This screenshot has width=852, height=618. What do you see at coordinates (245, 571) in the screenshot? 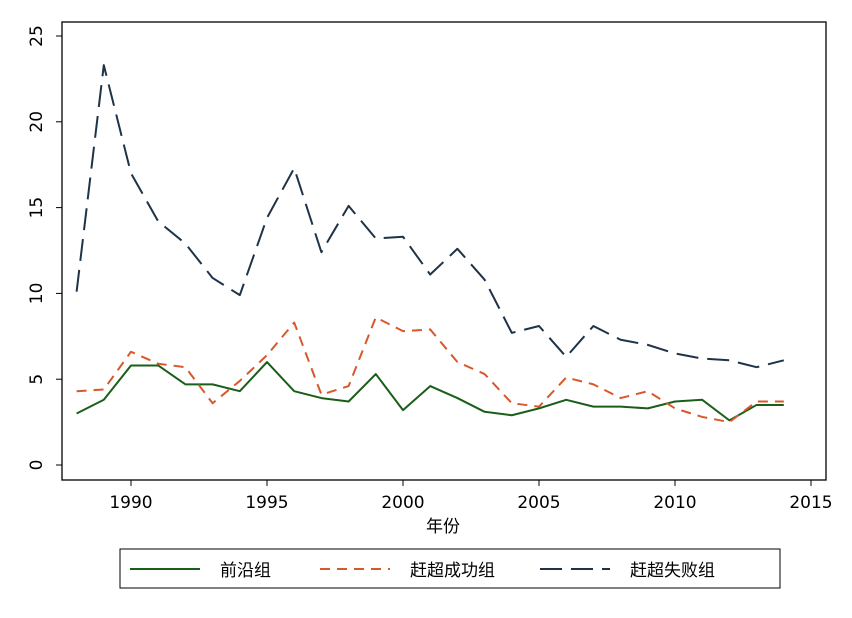
I see `legend-label: 前沿组` at bounding box center [245, 571].